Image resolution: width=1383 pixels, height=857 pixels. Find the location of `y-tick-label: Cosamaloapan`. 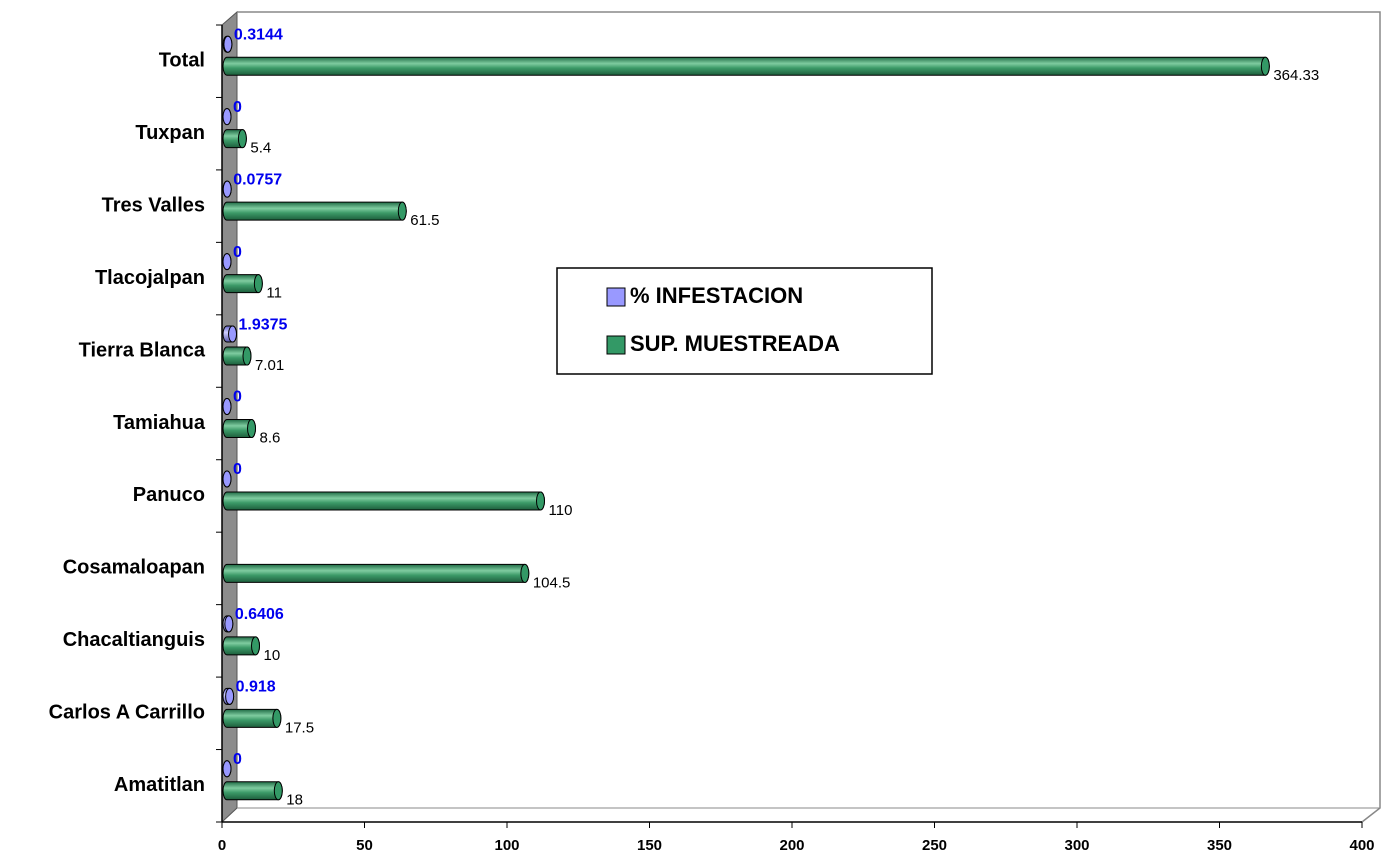

y-tick-label: Cosamaloapan is located at coordinates (134, 568).